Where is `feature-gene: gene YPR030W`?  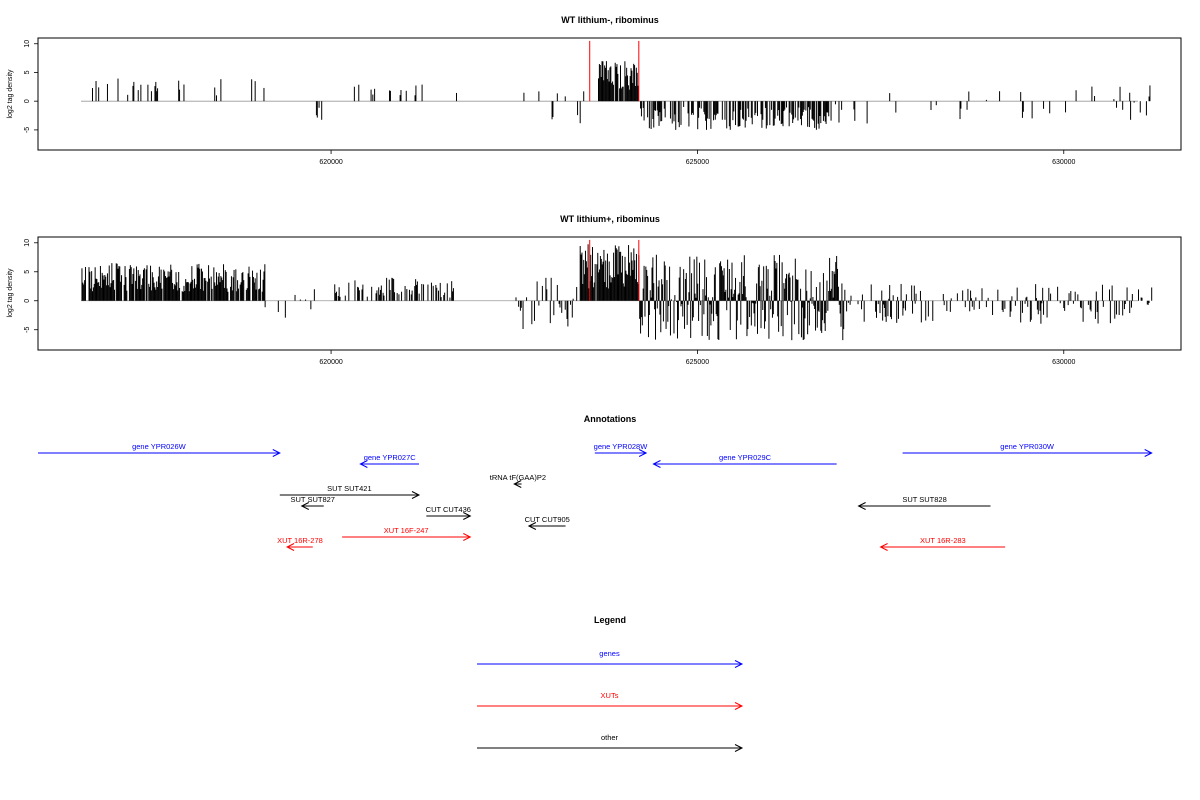 feature-gene: gene YPR030W is located at coordinates (1027, 449).